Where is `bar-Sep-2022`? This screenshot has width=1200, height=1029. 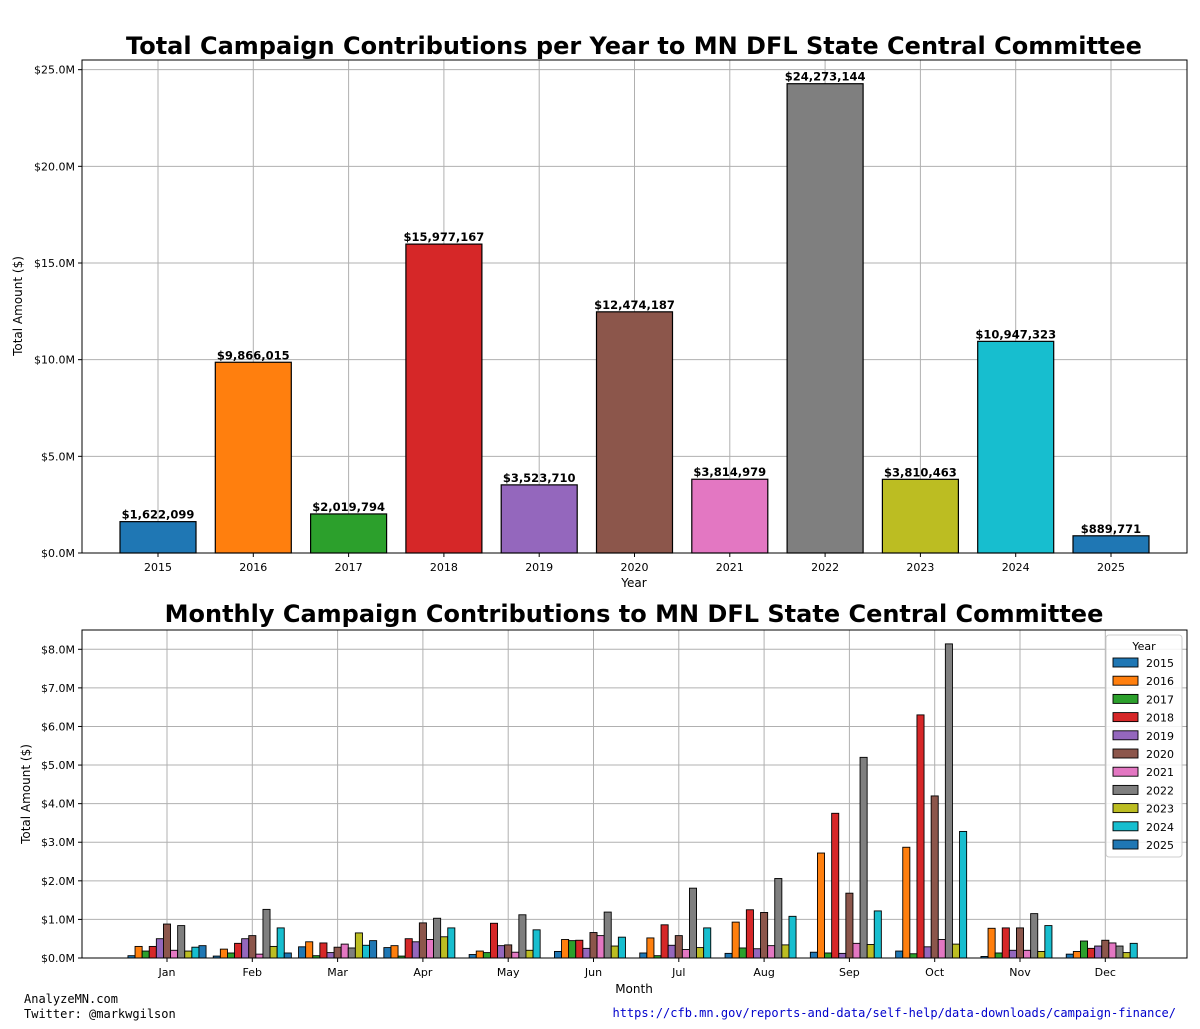
bar-Sep-2022 is located at coordinates (863, 857).